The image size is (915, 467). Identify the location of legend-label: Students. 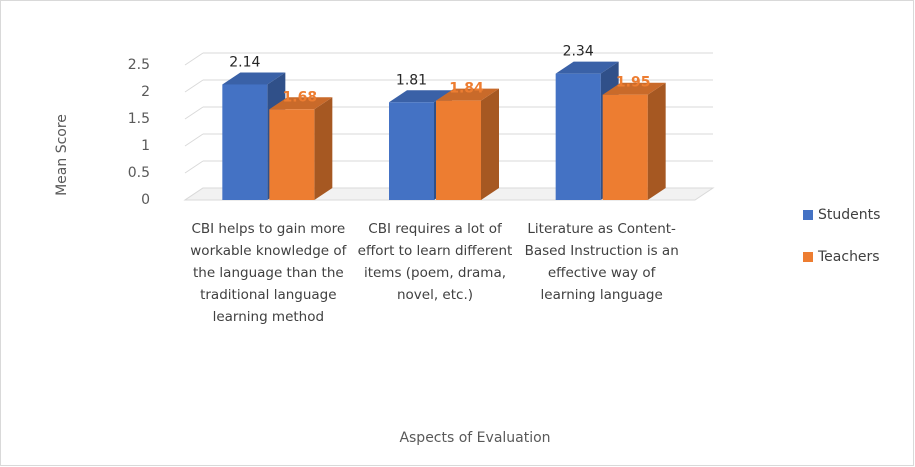
(849, 215).